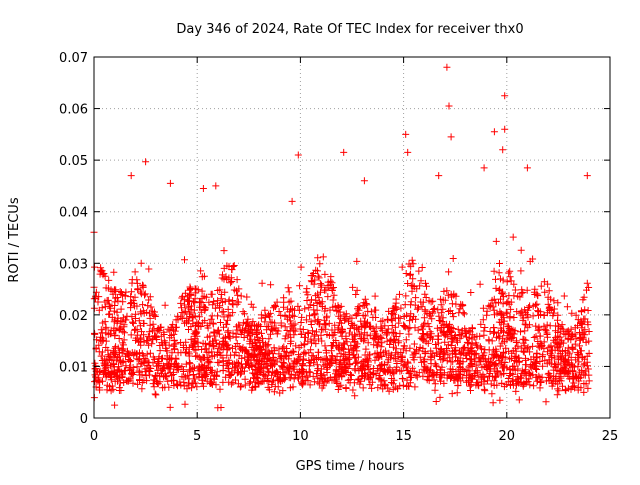  What do you see at coordinates (73, 213) in the screenshot?
I see `y-tick-label: 0.04` at bounding box center [73, 213].